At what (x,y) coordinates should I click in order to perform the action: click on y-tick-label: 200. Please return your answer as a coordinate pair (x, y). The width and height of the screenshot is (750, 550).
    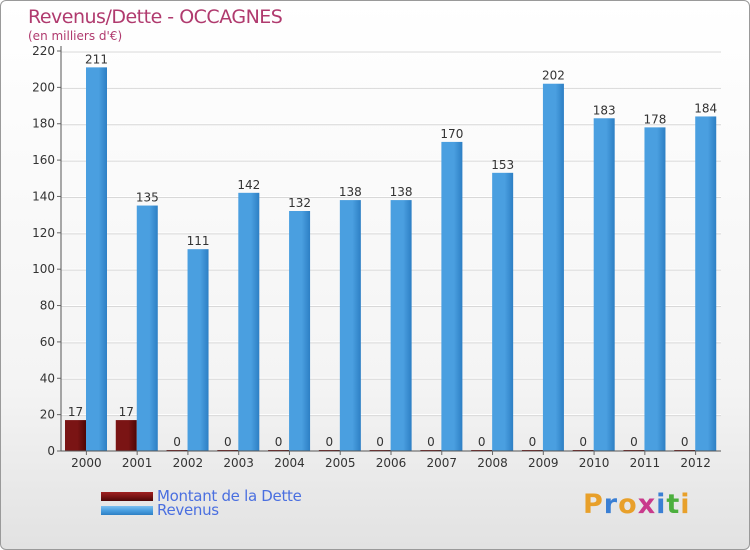
    Looking at the image, I should click on (43, 87).